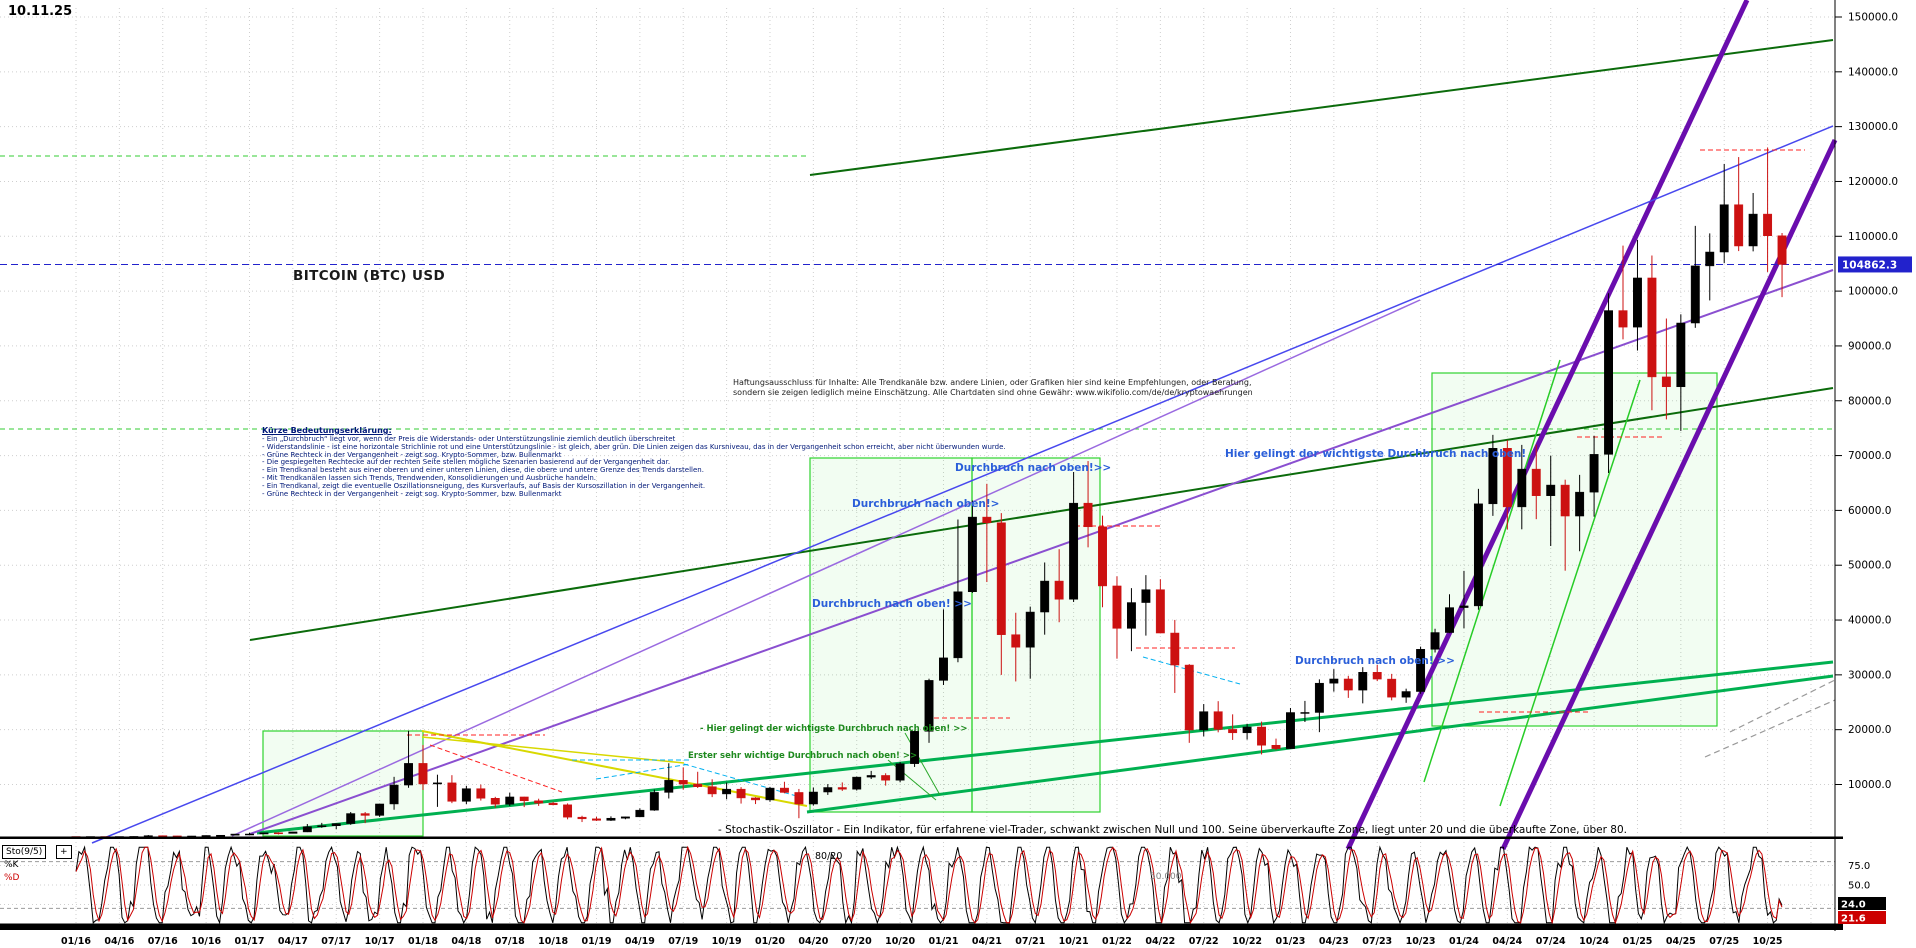  What do you see at coordinates (1853, 905) in the screenshot?
I see `k-value-text: 24.0` at bounding box center [1853, 905].